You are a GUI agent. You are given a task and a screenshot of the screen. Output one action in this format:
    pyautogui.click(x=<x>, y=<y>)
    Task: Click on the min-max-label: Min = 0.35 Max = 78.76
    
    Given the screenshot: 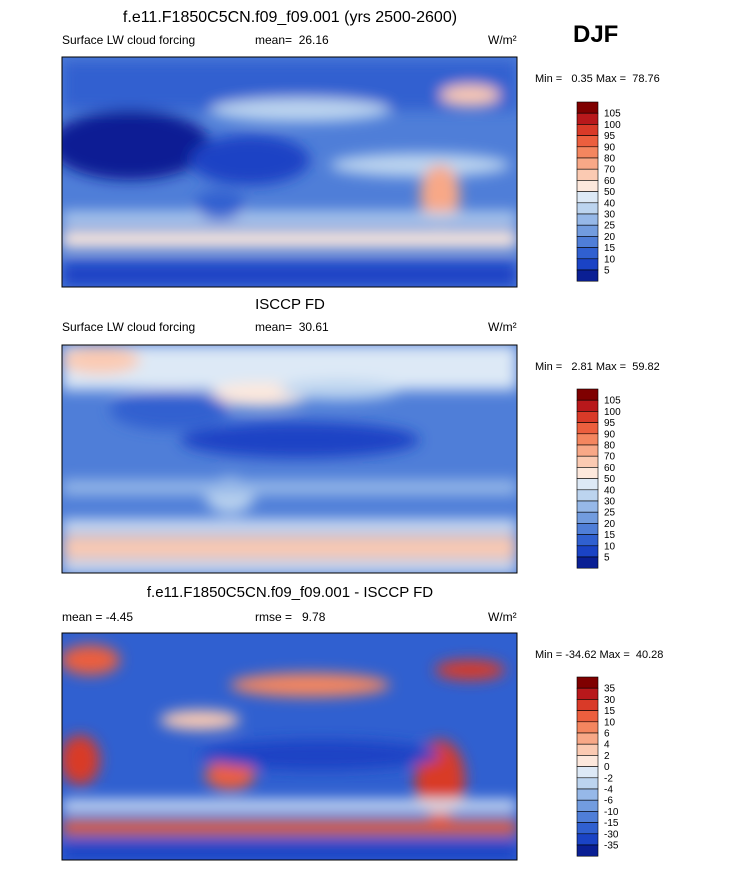 What is the action you would take?
    pyautogui.click(x=597, y=79)
    